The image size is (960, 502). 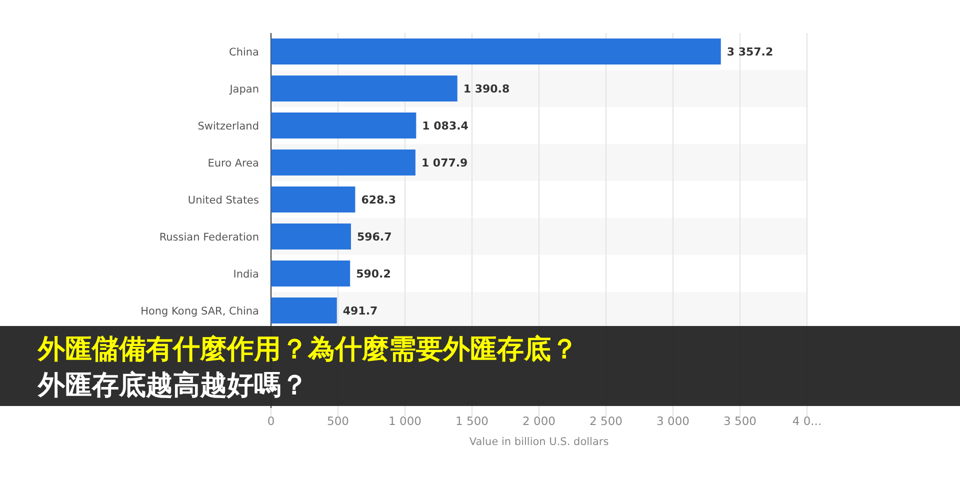 I want to click on x-tick-label: 1 000, so click(x=405, y=421).